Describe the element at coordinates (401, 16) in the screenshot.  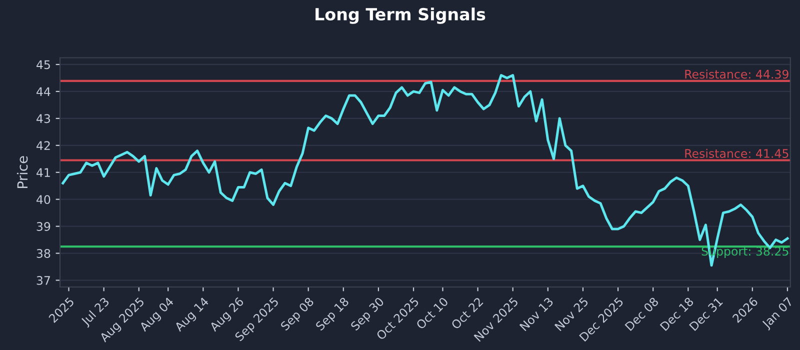
I see `chart-title: Long Term Signals` at that location.